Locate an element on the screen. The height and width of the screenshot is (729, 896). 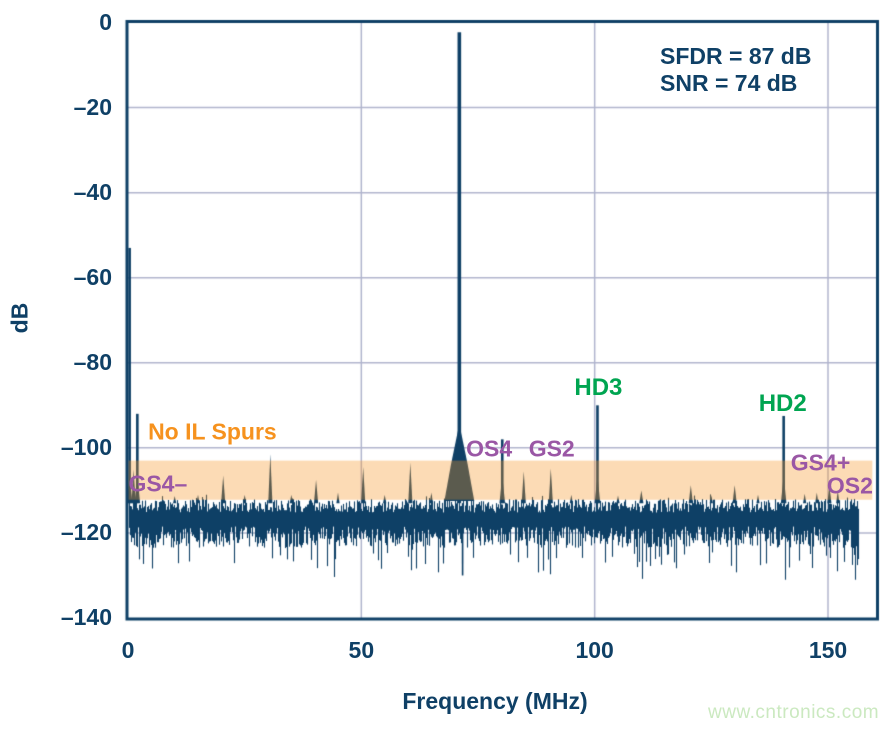
annotation-gs4-minus: GS4– is located at coordinates (158, 483).